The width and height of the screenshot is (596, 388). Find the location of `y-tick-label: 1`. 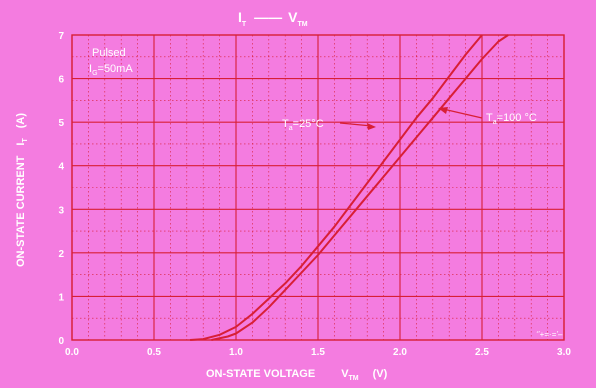

y-tick-label: 1 is located at coordinates (61, 297).